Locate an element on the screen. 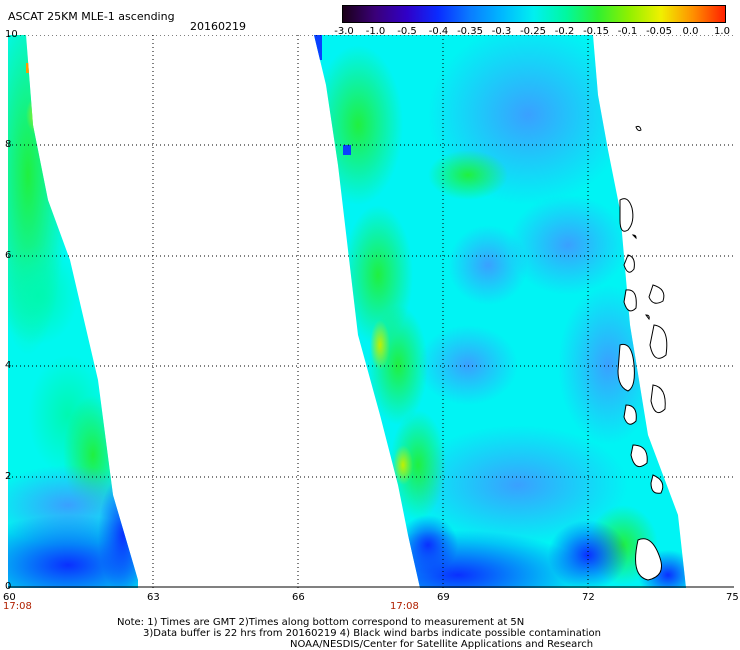 Image resolution: width=740 pixels, height=650 pixels. y-tick-6: 6 is located at coordinates (8, 255).